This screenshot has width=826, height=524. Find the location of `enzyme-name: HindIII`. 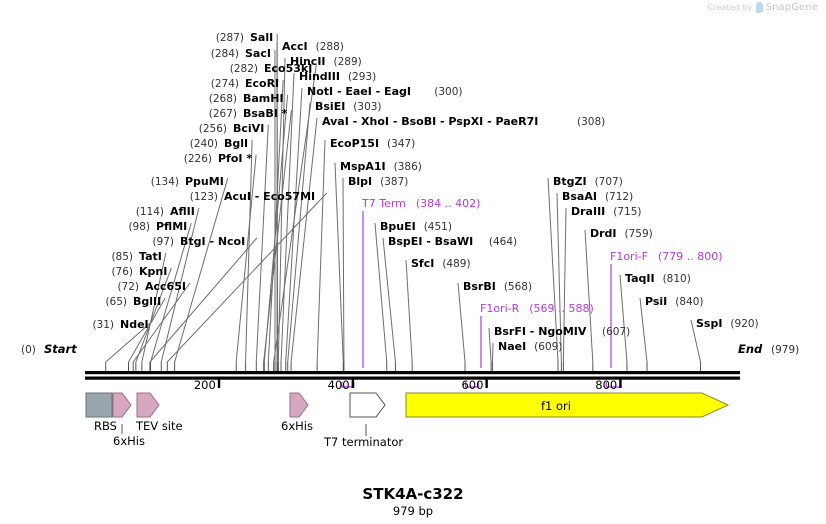

enzyme-name: HindIII is located at coordinates (319, 76).